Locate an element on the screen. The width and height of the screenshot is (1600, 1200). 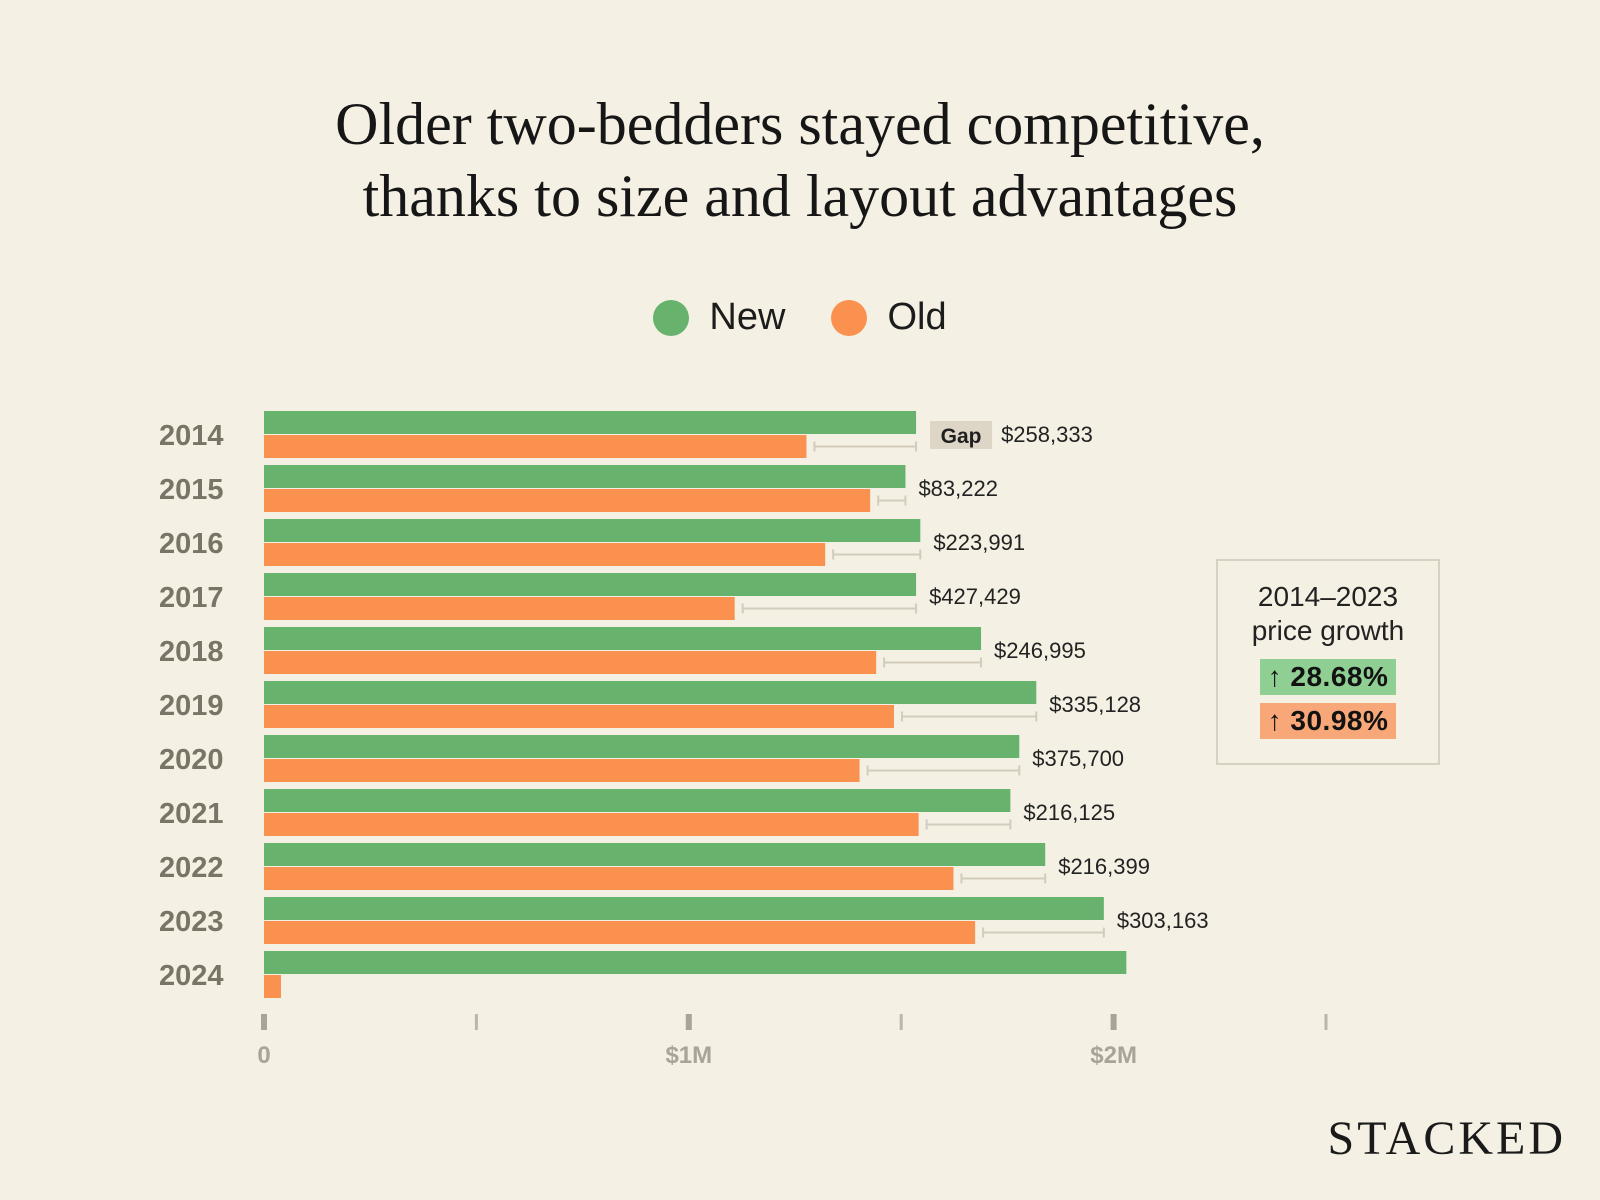
growth-summary-box: 2014–2023 price growth ↑ 28.68% ↑ 30.98% is located at coordinates (1328, 662).